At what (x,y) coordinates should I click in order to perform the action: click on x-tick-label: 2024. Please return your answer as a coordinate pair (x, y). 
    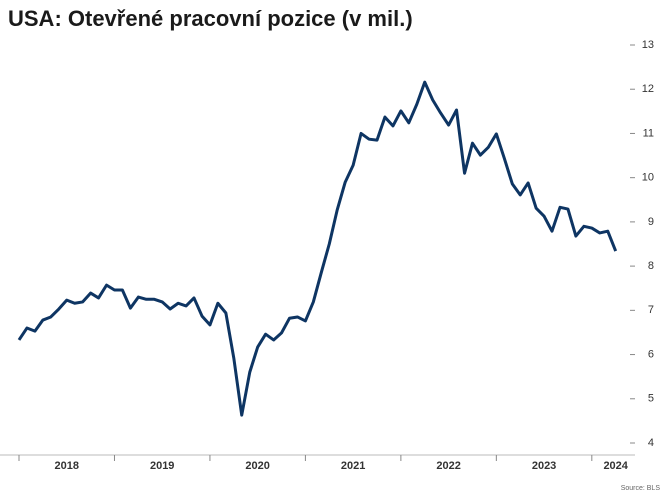
    Looking at the image, I should click on (615, 466).